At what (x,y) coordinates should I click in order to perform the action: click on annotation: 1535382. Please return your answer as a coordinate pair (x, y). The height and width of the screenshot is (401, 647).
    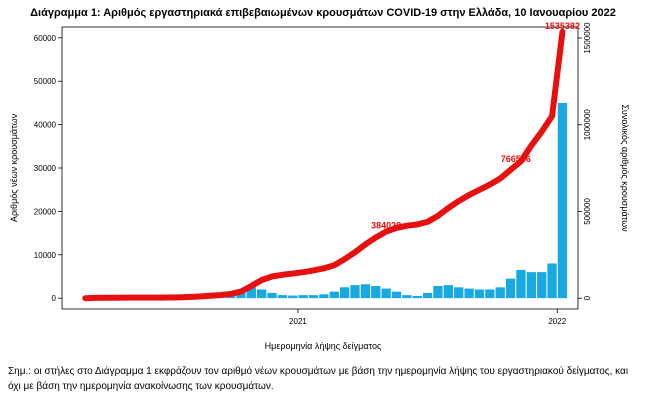
    Looking at the image, I should click on (562, 26).